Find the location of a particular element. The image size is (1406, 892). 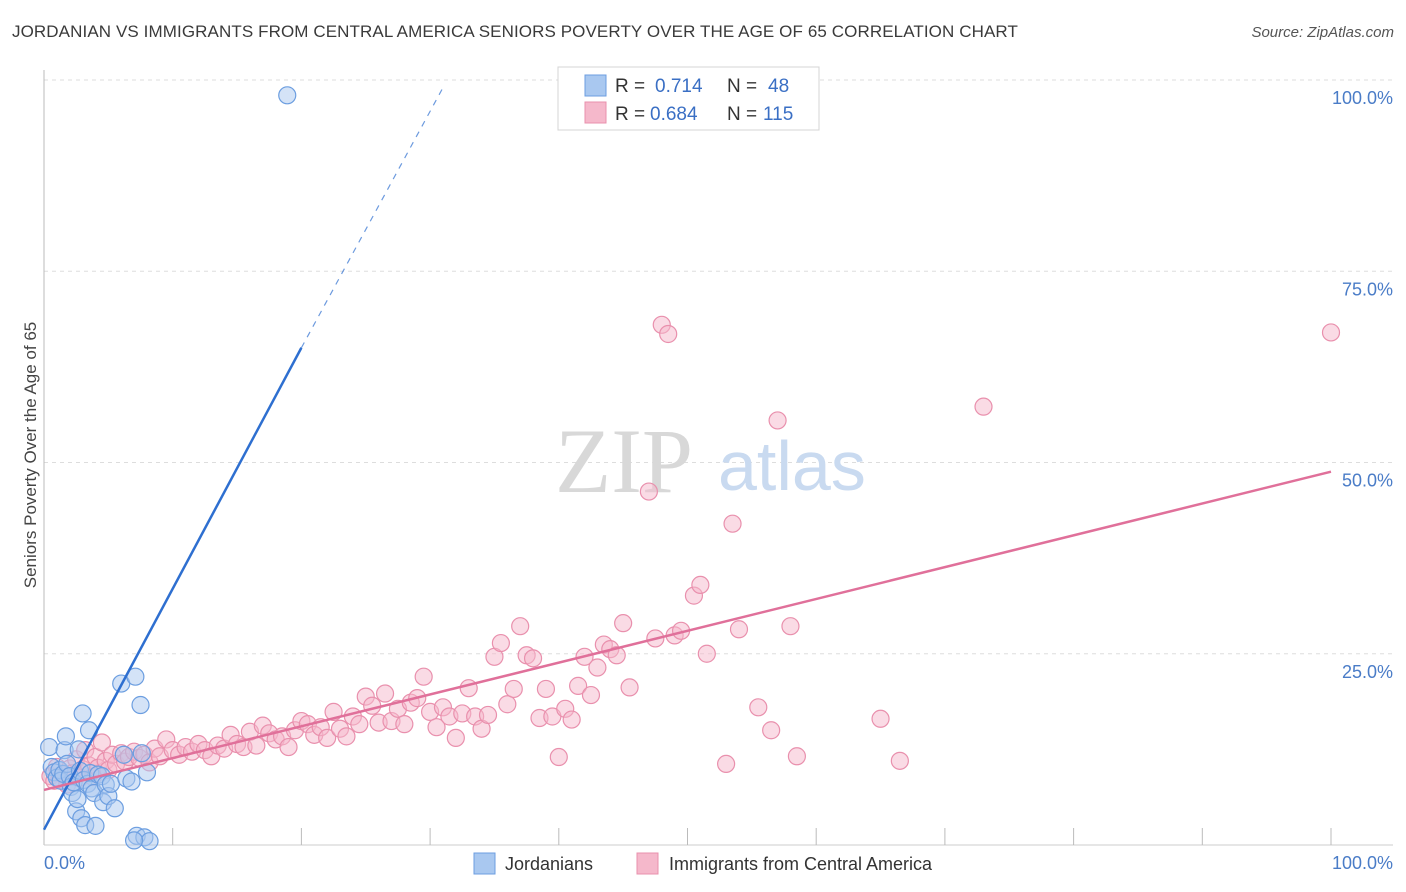

source-label: Source: ZipAtlas.com is located at coordinates (1322, 32).